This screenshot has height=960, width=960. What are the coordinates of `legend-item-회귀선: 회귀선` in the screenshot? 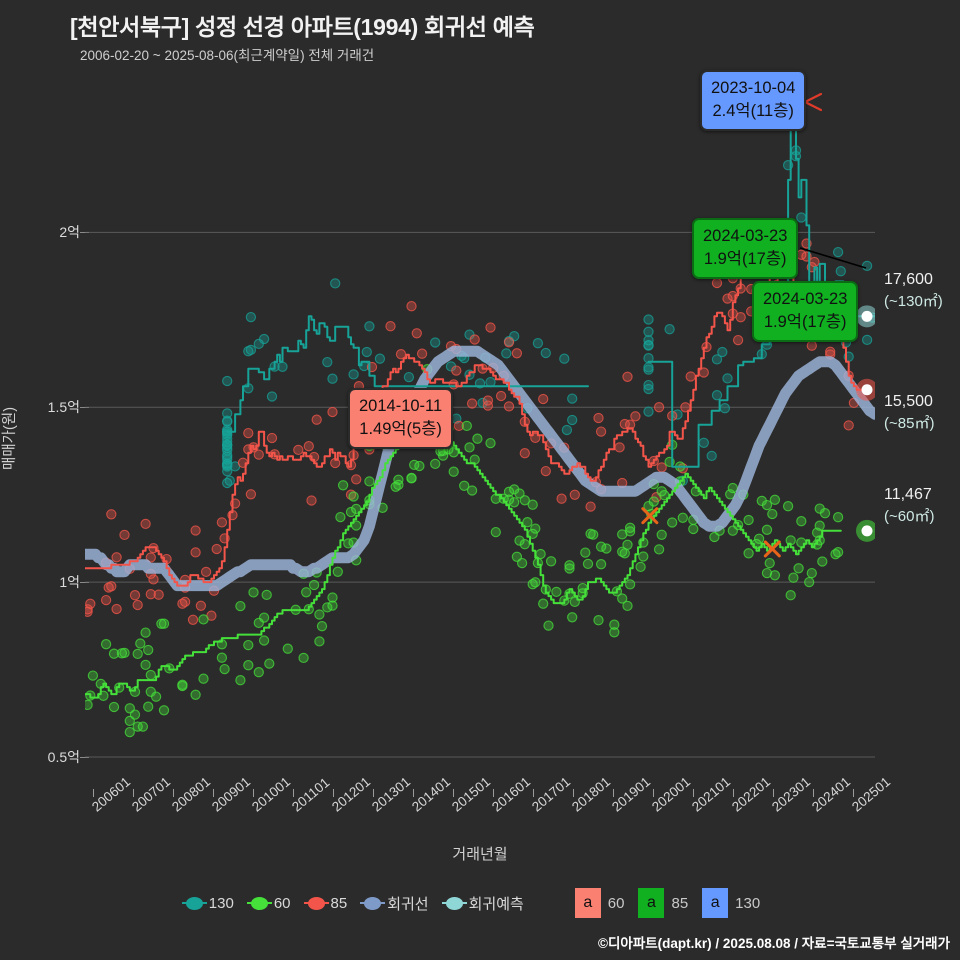 It's located at (396, 903).